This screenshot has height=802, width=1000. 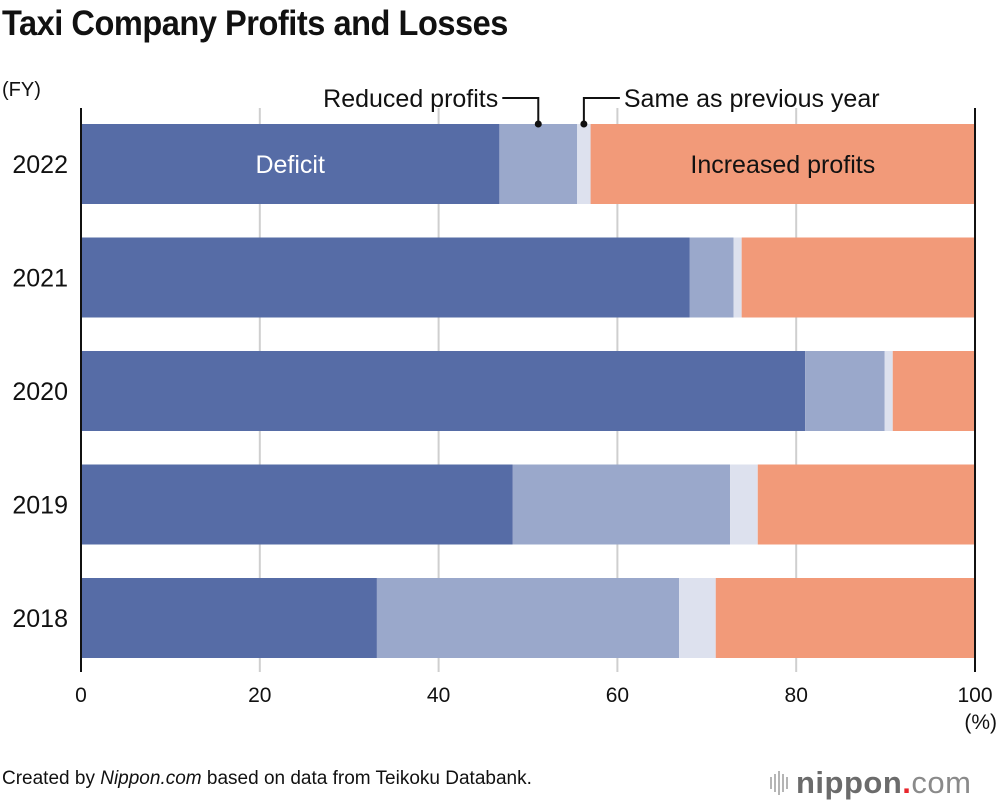 I want to click on bar-2019-same-as-previous-year, so click(x=744, y=504).